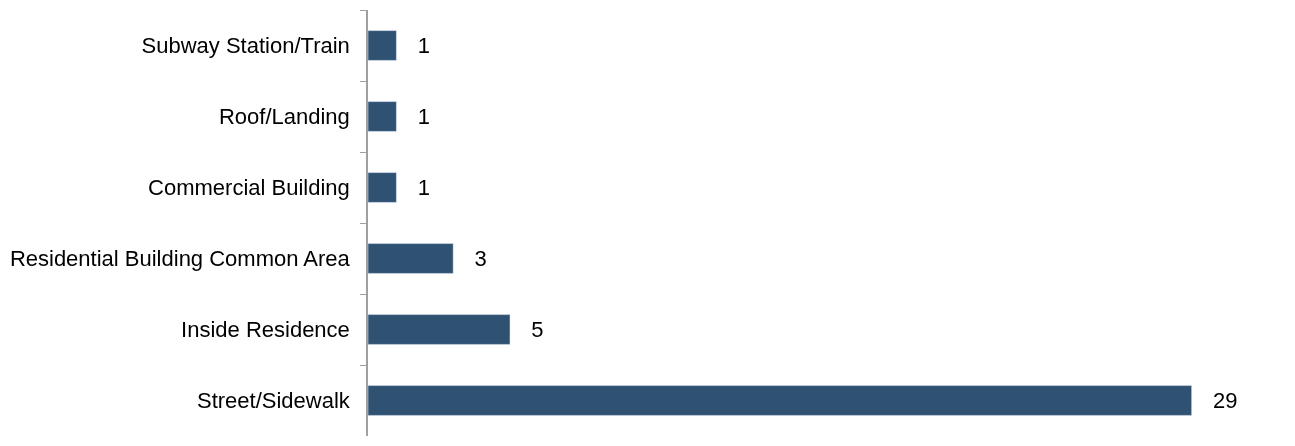 The height and width of the screenshot is (446, 1295). Describe the element at coordinates (471, 258) in the screenshot. I see `data-label: 3` at that location.